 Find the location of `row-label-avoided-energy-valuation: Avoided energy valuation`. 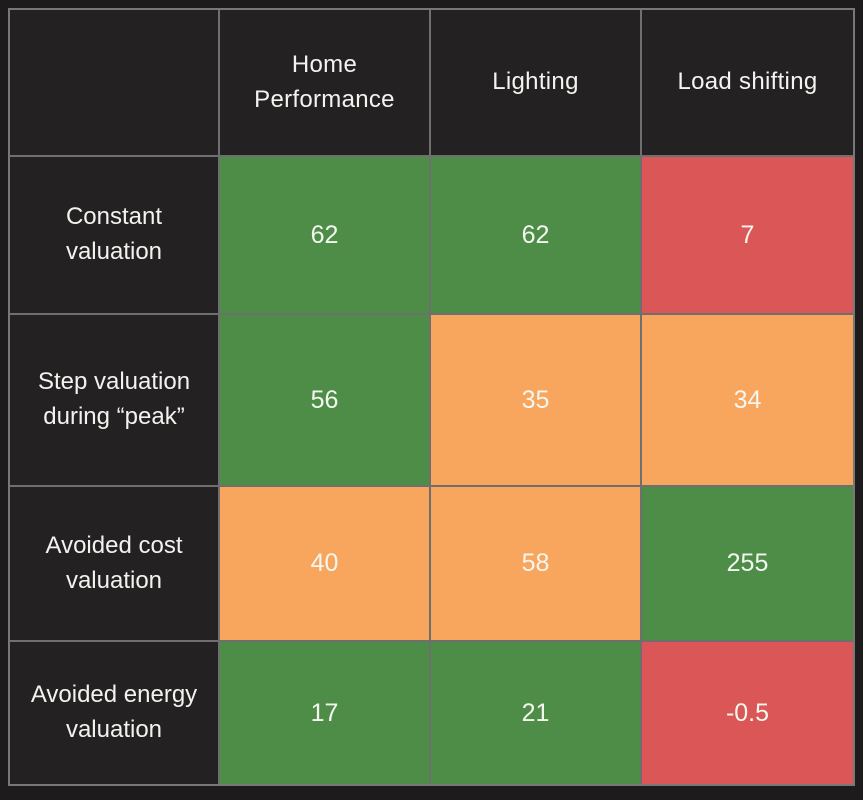

row-label-avoided-energy-valuation: Avoided energy valuation is located at coordinates (114, 713).